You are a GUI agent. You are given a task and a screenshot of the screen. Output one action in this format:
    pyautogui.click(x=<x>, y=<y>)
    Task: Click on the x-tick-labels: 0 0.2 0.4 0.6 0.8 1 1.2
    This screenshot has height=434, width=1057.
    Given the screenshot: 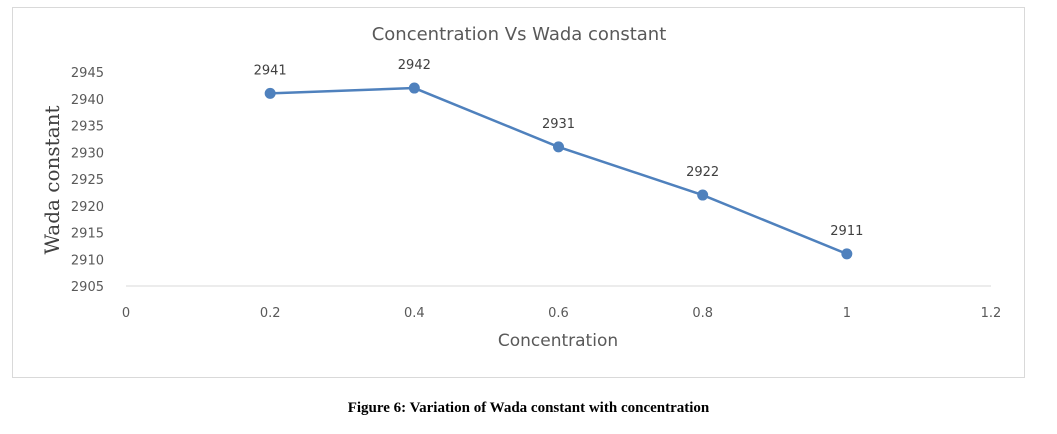 What is the action you would take?
    pyautogui.click(x=561, y=313)
    